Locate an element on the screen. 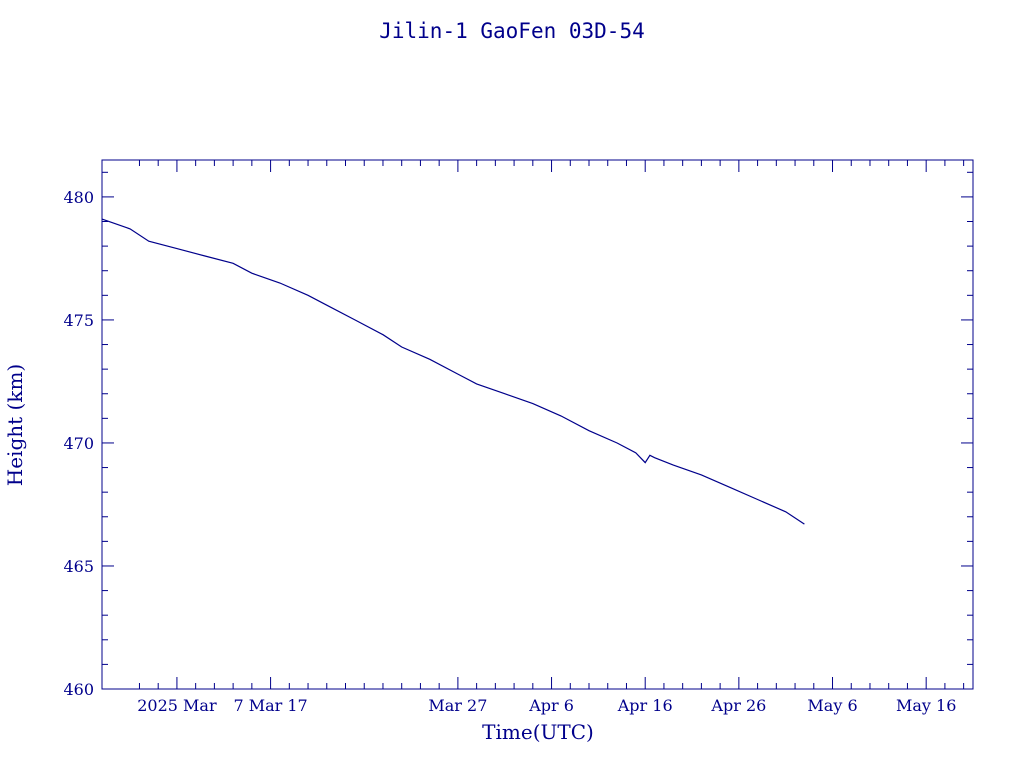  x-axis-label: Time(UTC) is located at coordinates (538, 732).